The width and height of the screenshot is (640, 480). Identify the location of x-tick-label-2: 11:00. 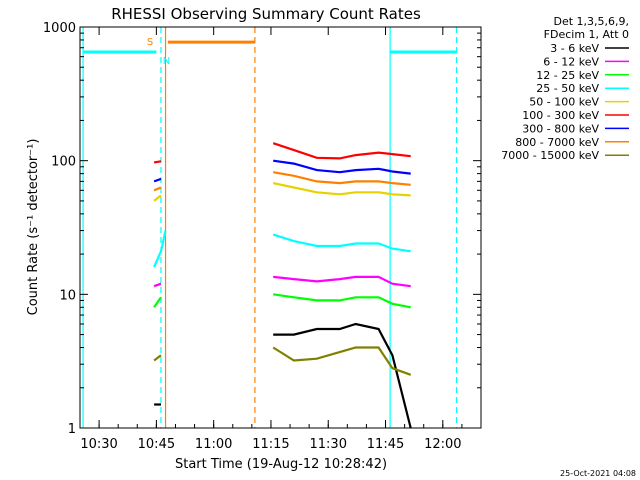
(213, 444).